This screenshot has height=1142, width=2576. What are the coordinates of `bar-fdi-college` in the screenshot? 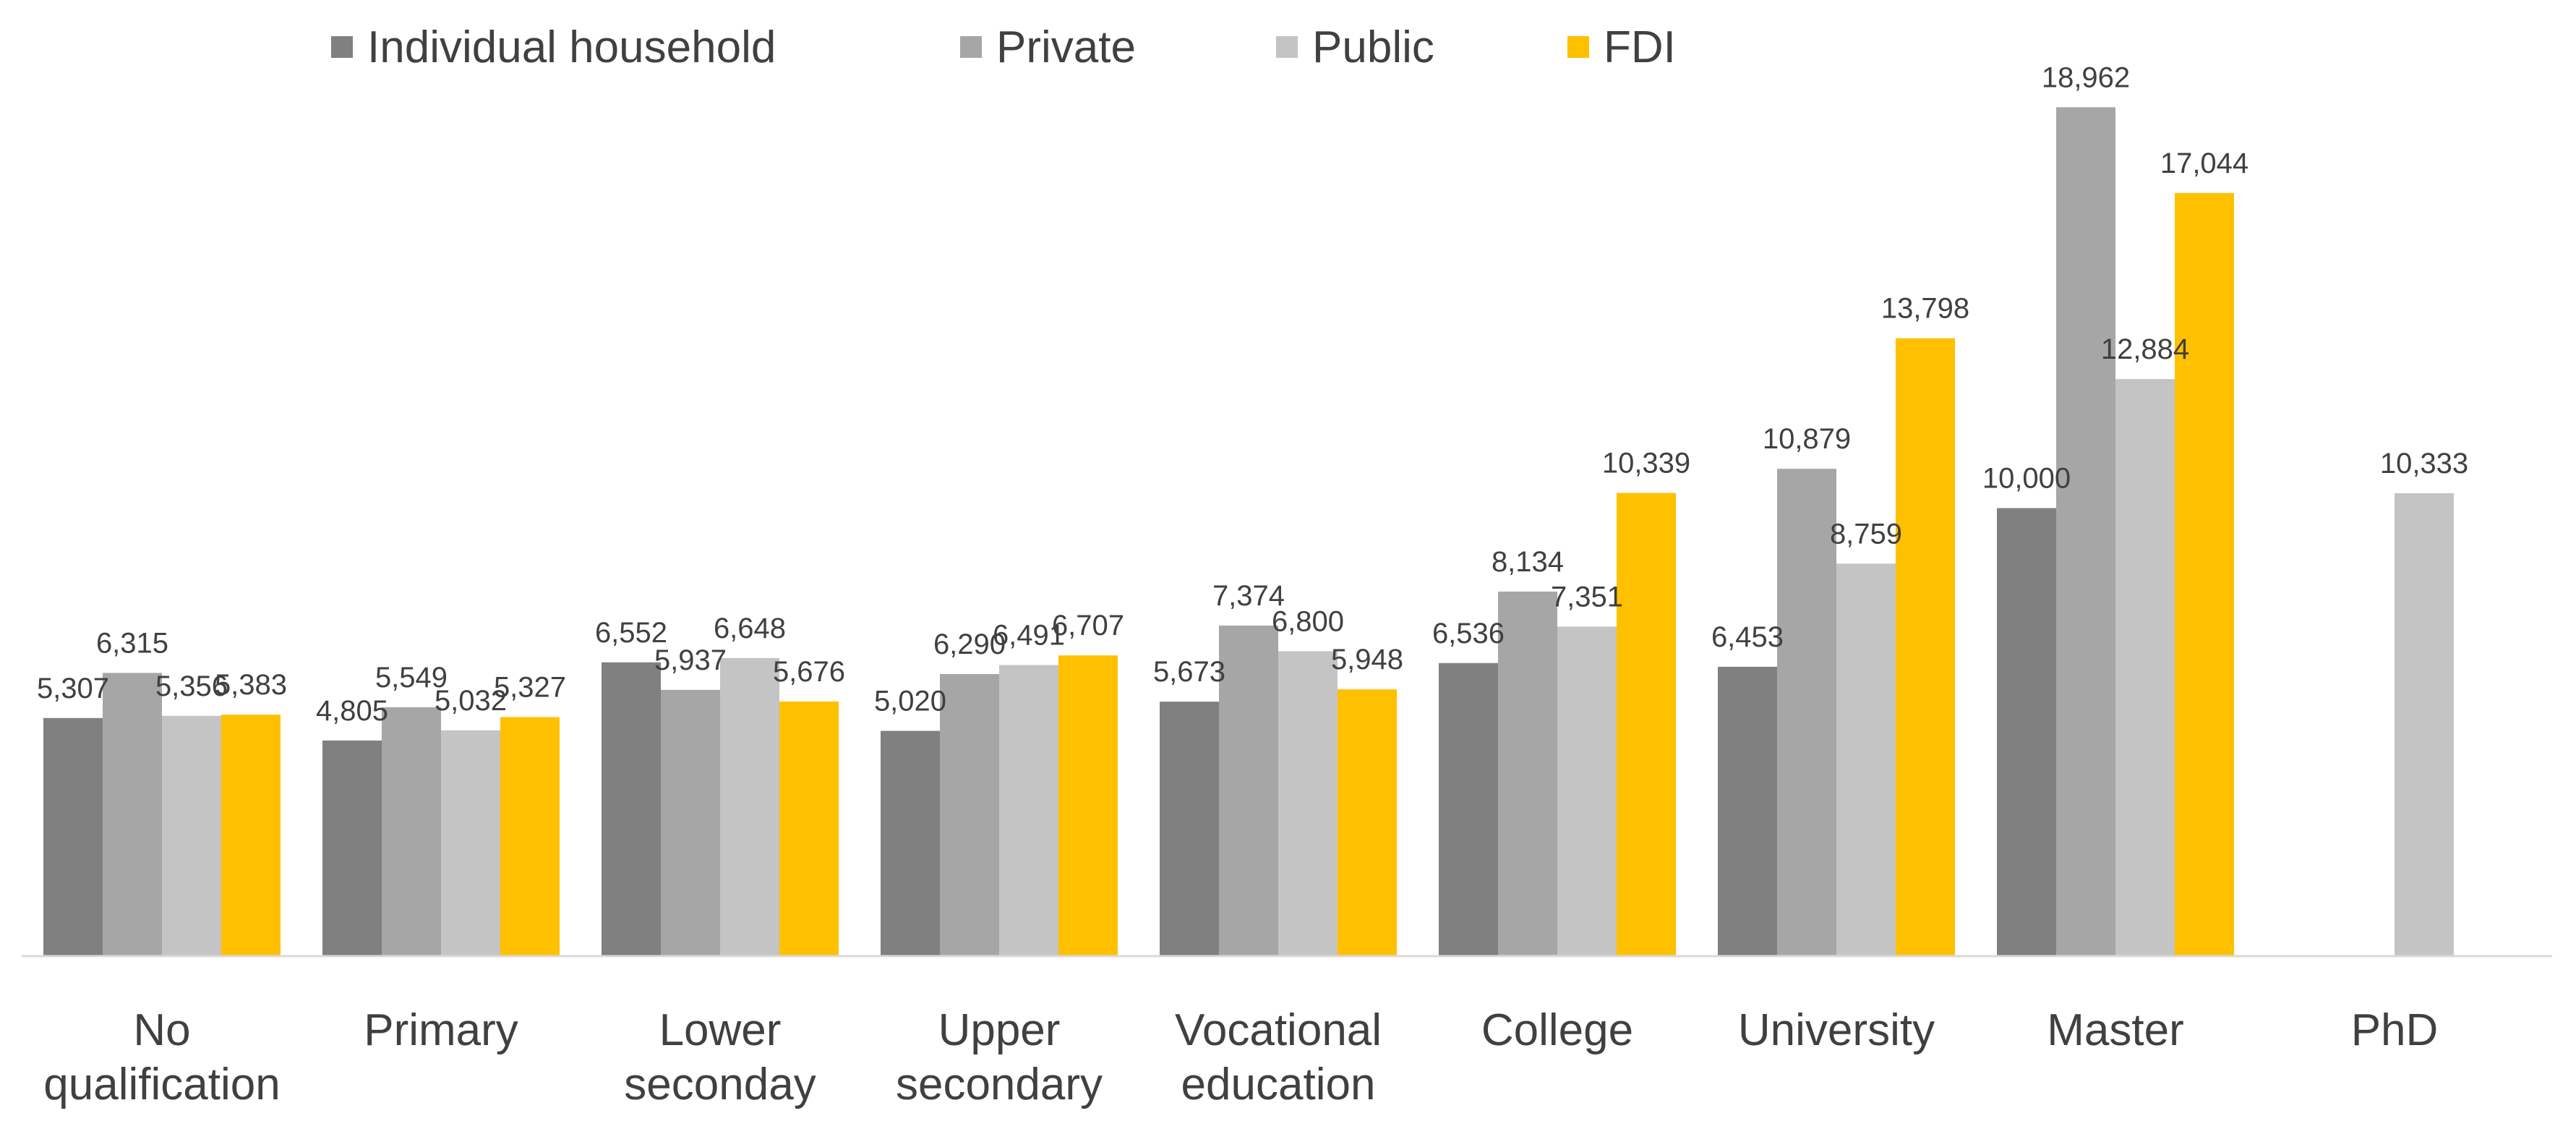 It's located at (1646, 724).